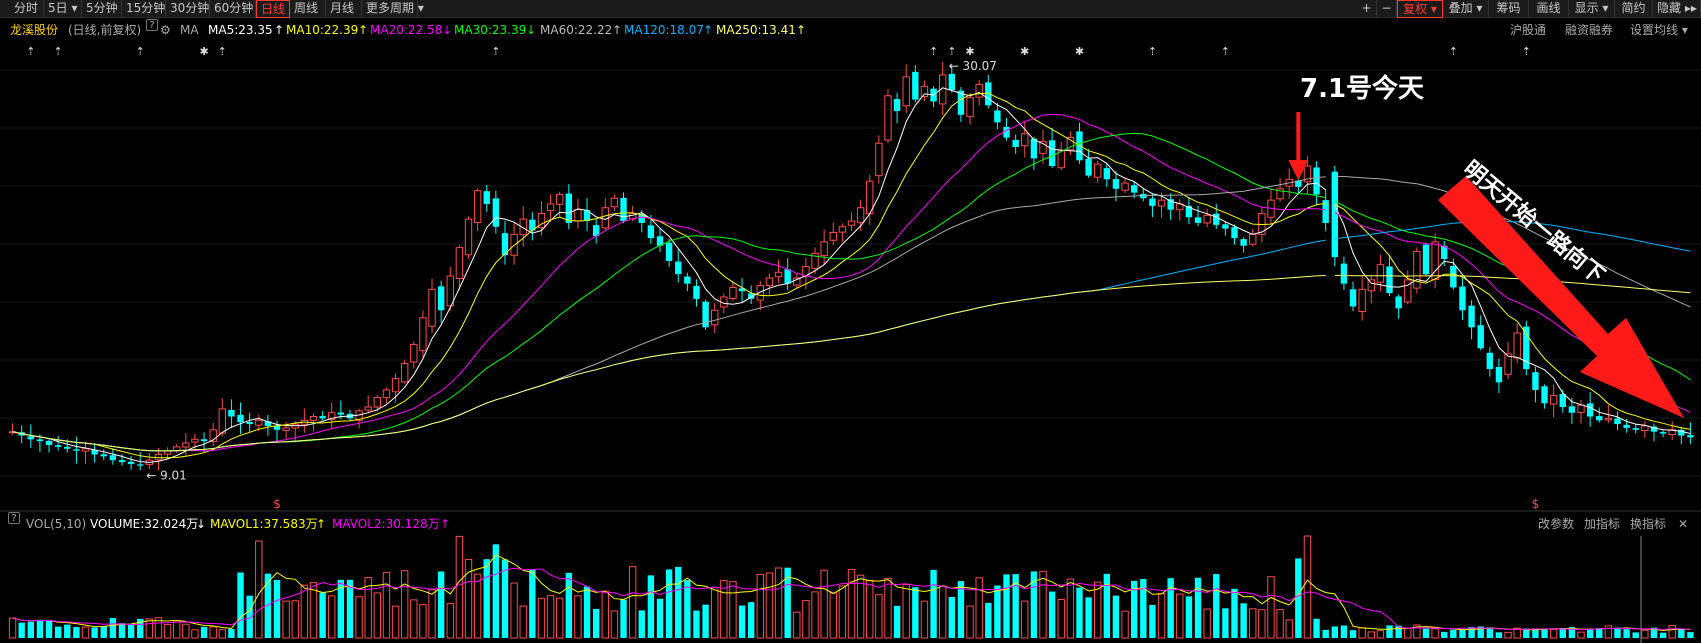  Describe the element at coordinates (322, 30) in the screenshot. I see `ma10-value: MA10:22.39` at that location.